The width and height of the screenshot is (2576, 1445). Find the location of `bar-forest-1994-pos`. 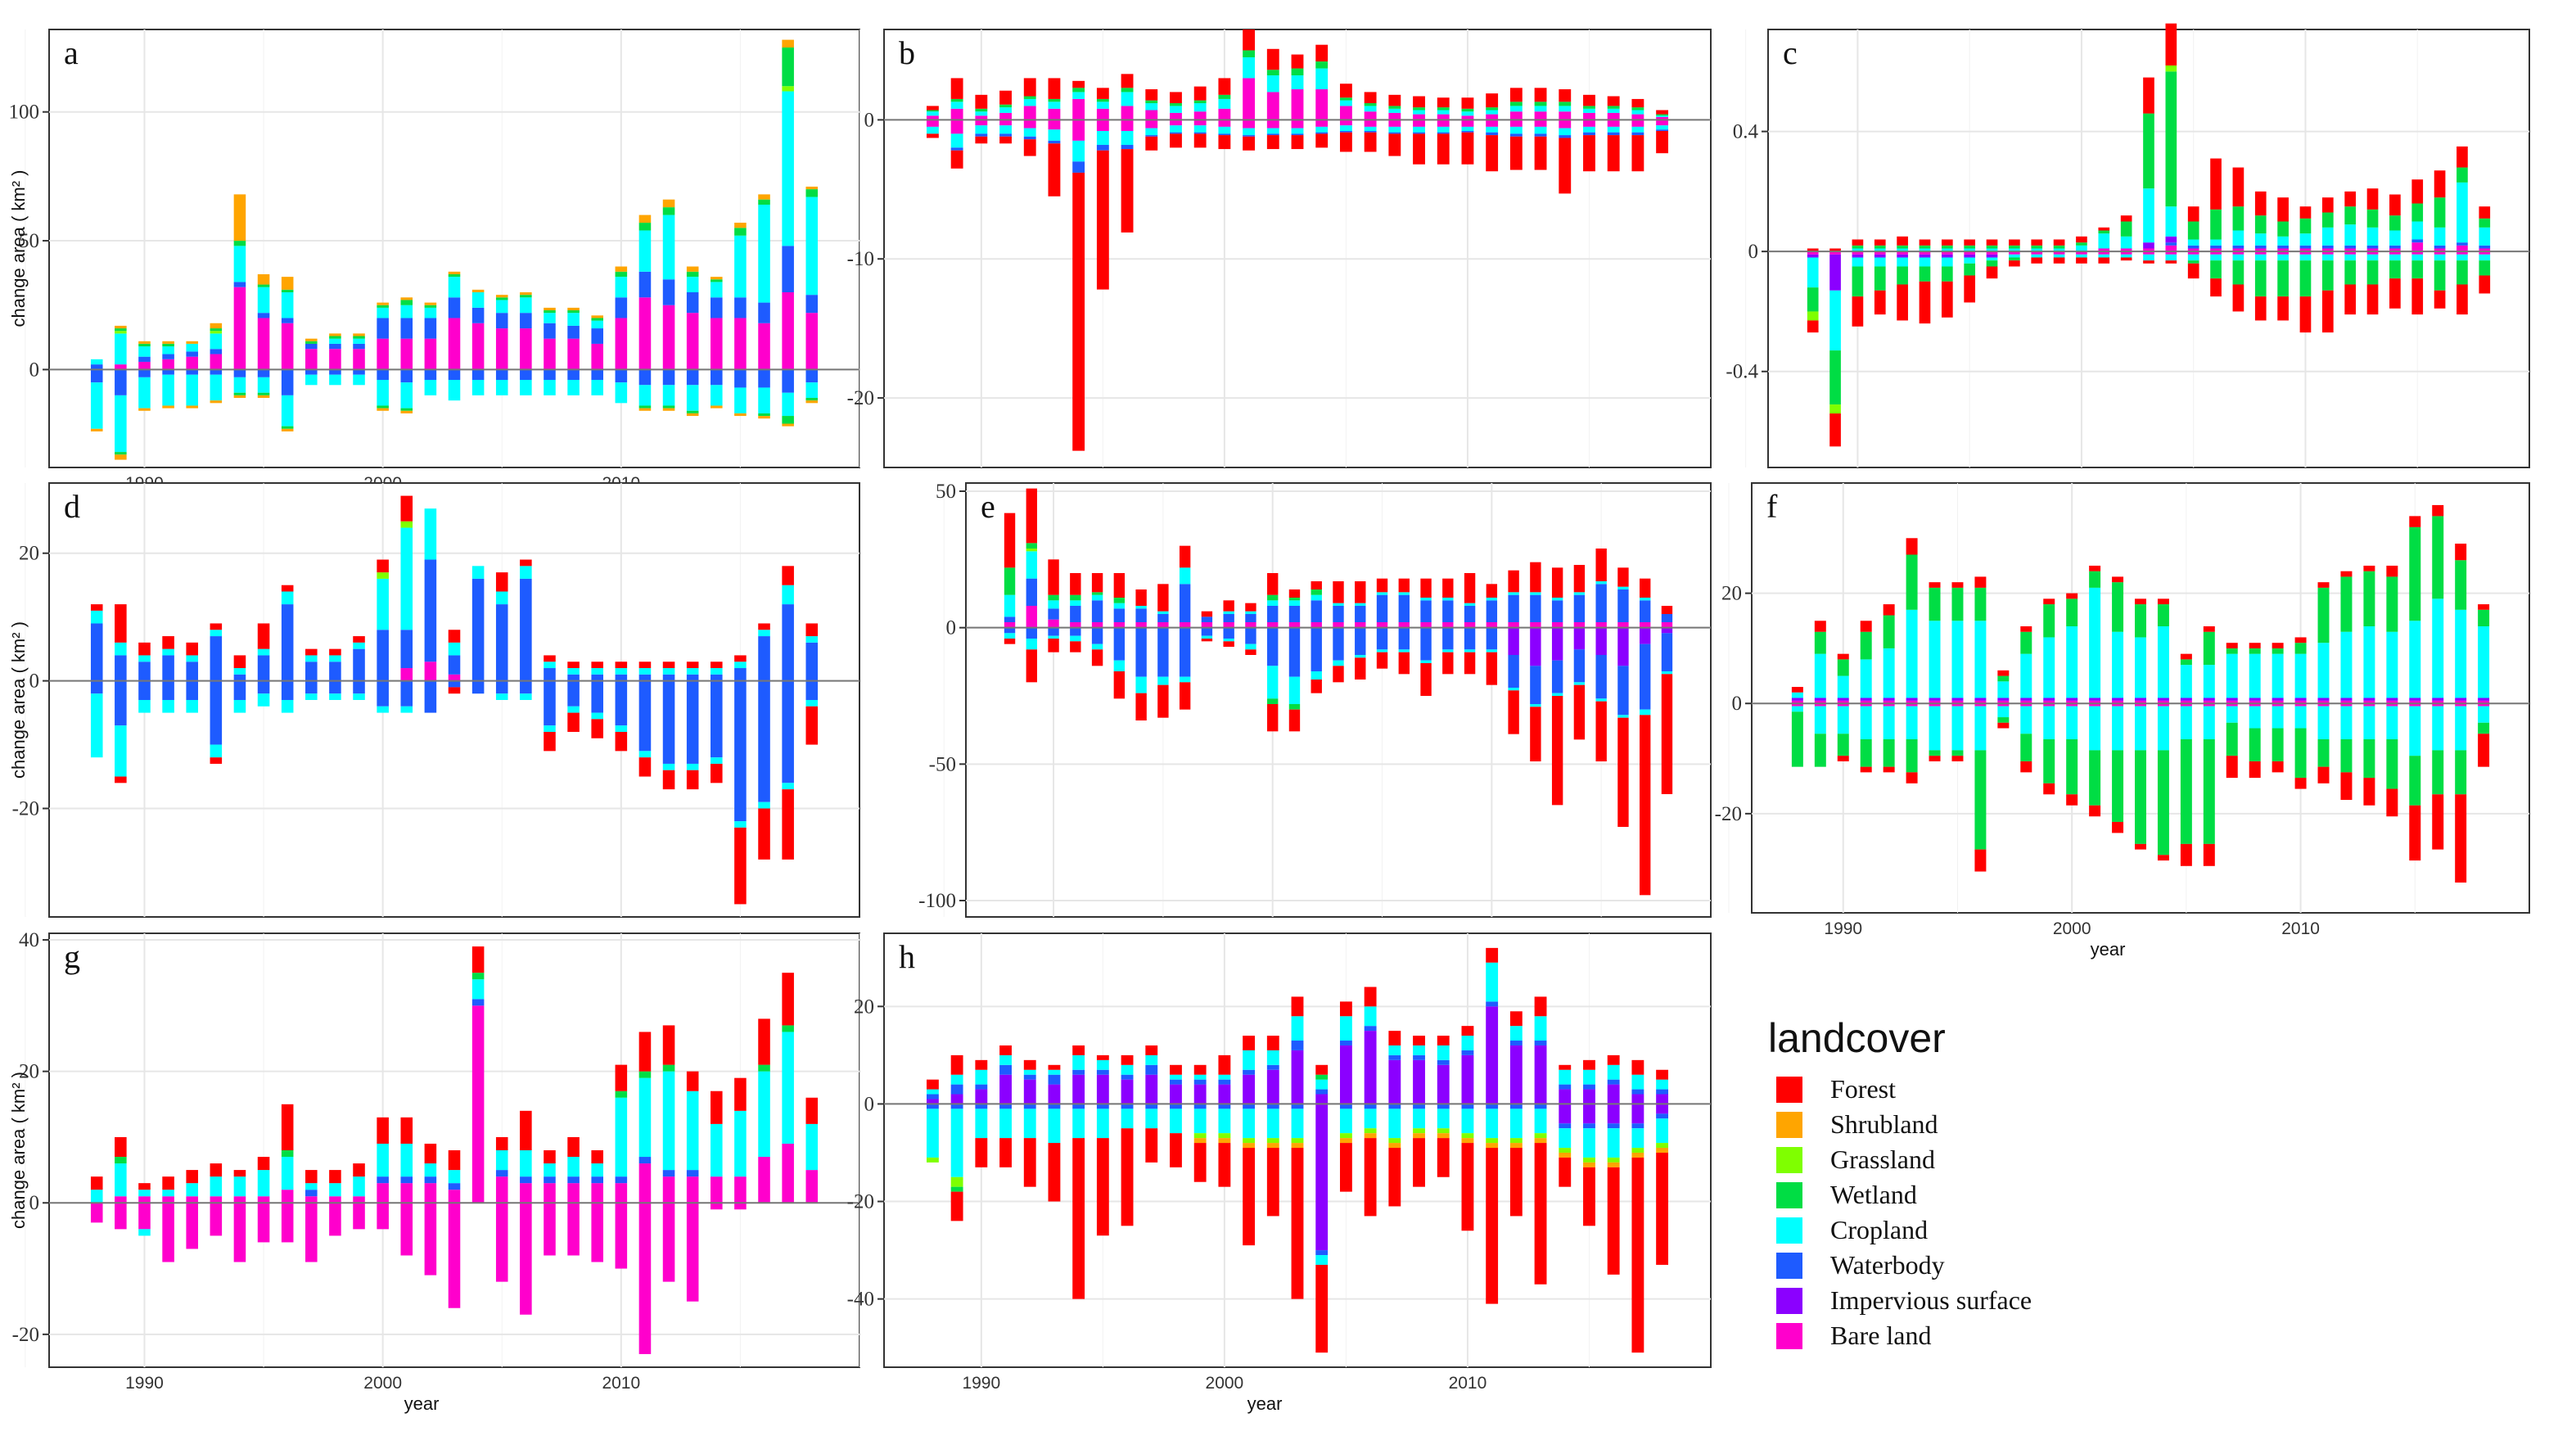

bar-forest-1994-pos is located at coordinates (1141, 597).